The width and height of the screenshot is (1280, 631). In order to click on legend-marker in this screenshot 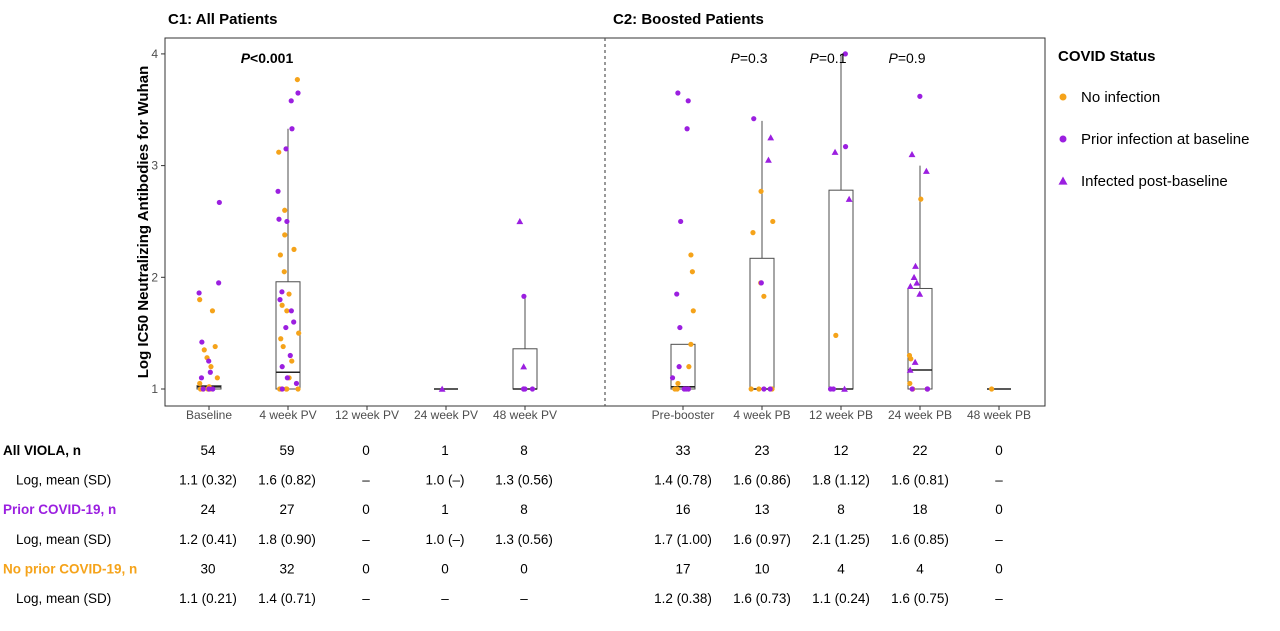, I will do `click(1063, 139)`.